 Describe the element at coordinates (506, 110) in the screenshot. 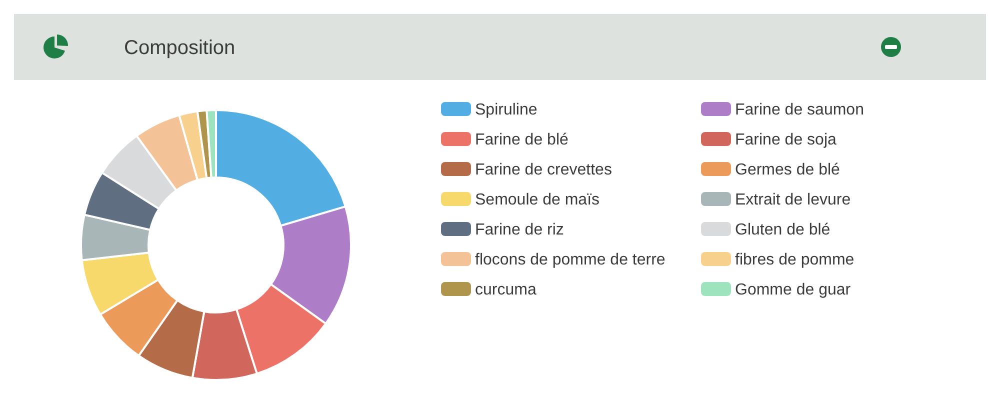

I see `legend-label: Spiruline` at that location.